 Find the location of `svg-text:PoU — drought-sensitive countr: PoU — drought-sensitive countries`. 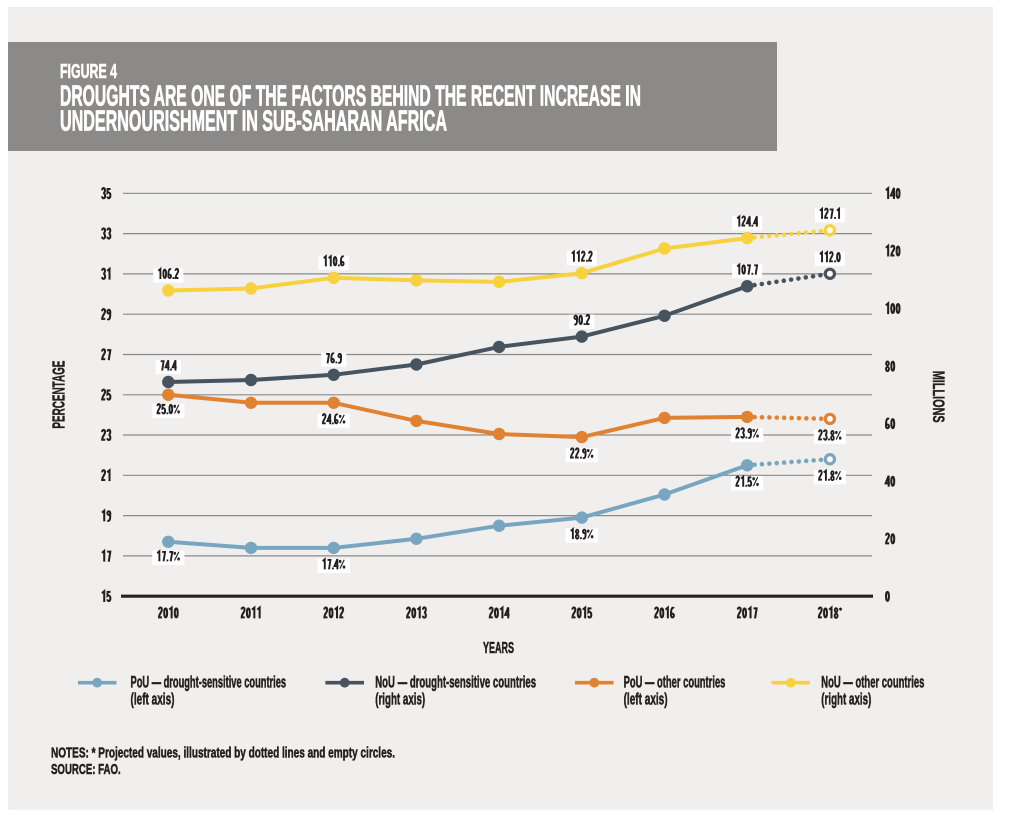

svg-text:PoU — drought-sensitive countr: PoU — drought-sensitive countries is located at coordinates (209, 683).